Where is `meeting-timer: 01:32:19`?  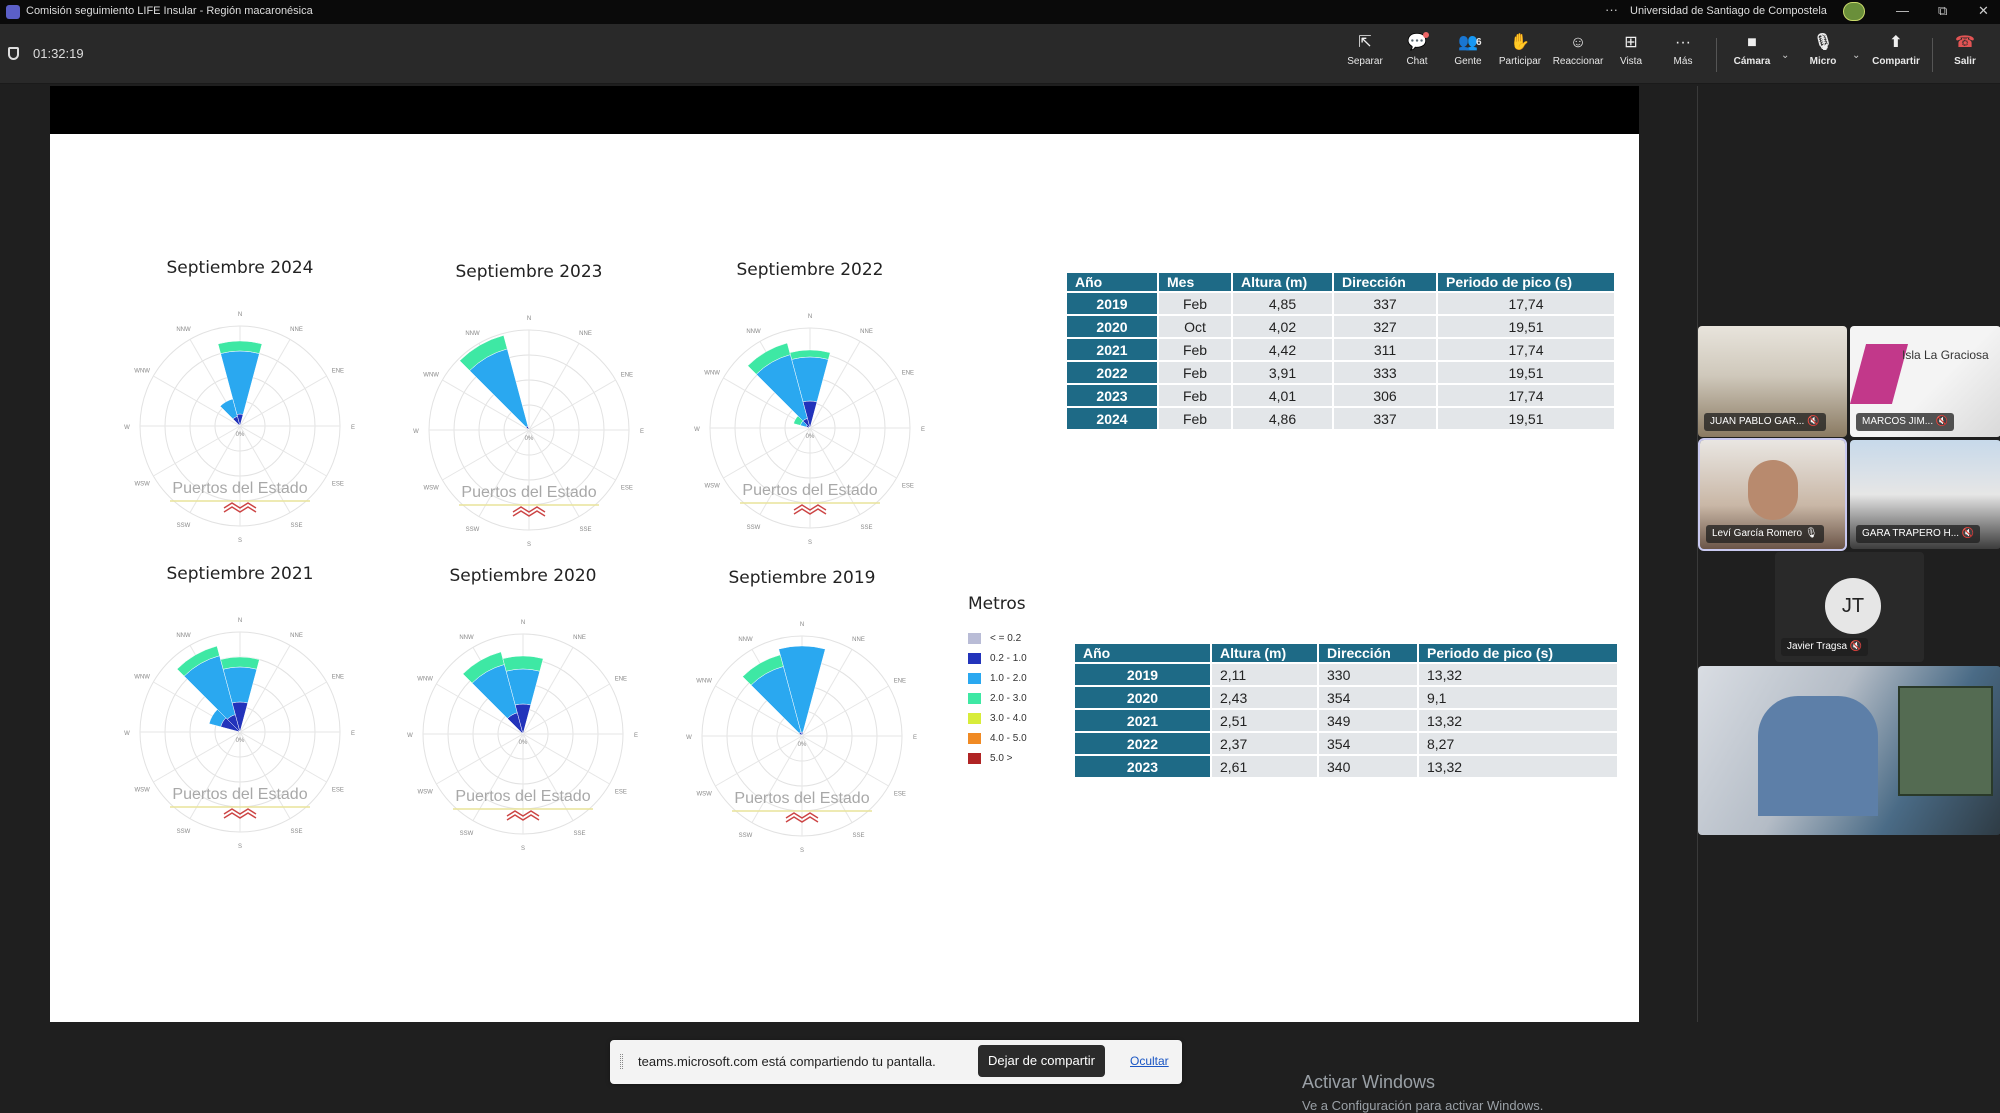
meeting-timer: 01:32:19 is located at coordinates (58, 53).